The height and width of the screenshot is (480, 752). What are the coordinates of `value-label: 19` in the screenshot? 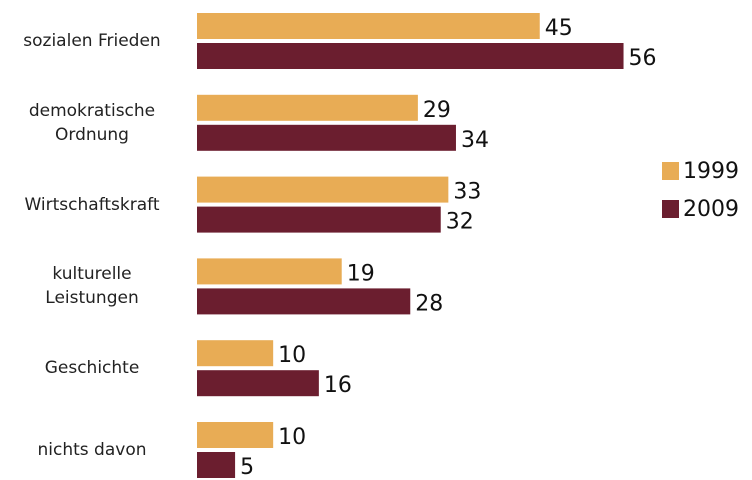 It's located at (361, 273).